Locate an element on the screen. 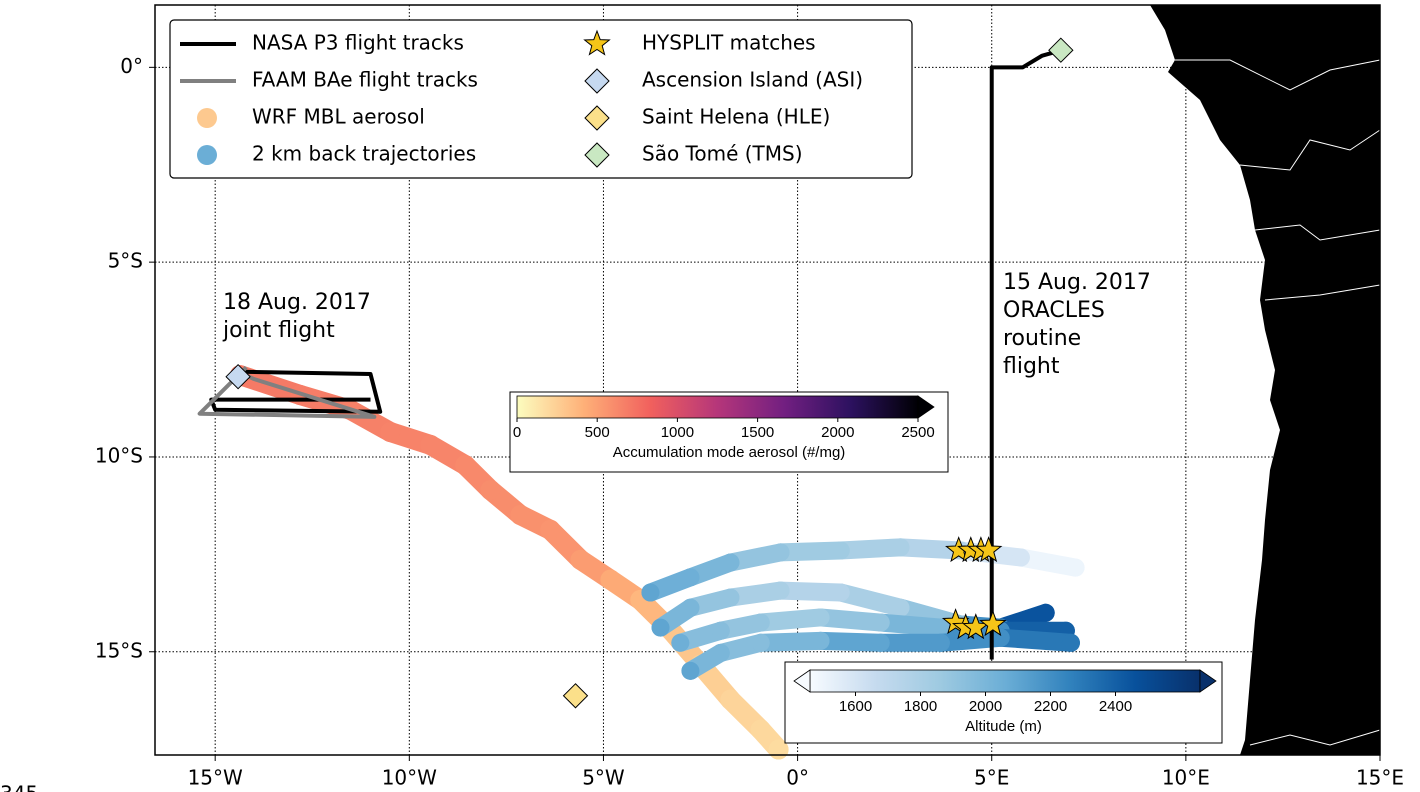  colorbar-tick-label: 2400 is located at coordinates (1115, 706).